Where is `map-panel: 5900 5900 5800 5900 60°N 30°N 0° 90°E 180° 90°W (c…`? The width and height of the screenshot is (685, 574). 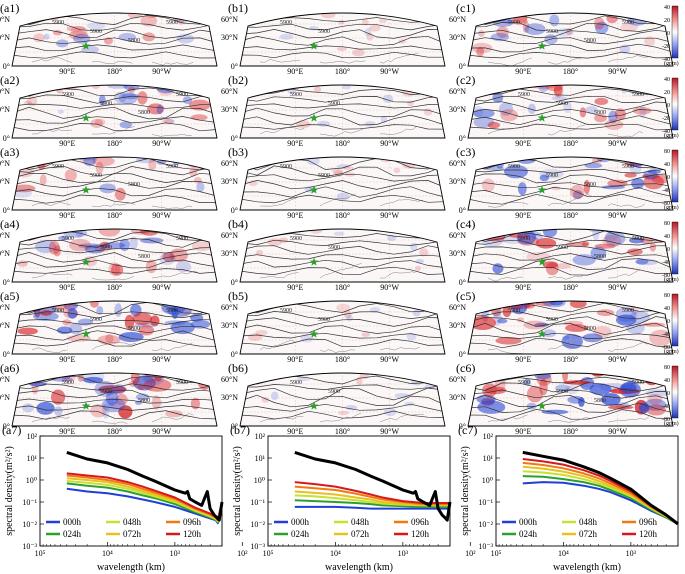 map-panel: 5900 5900 5800 5900 60°N 30°N 0° 90°E 180° 90°W (c… is located at coordinates (561, 254).